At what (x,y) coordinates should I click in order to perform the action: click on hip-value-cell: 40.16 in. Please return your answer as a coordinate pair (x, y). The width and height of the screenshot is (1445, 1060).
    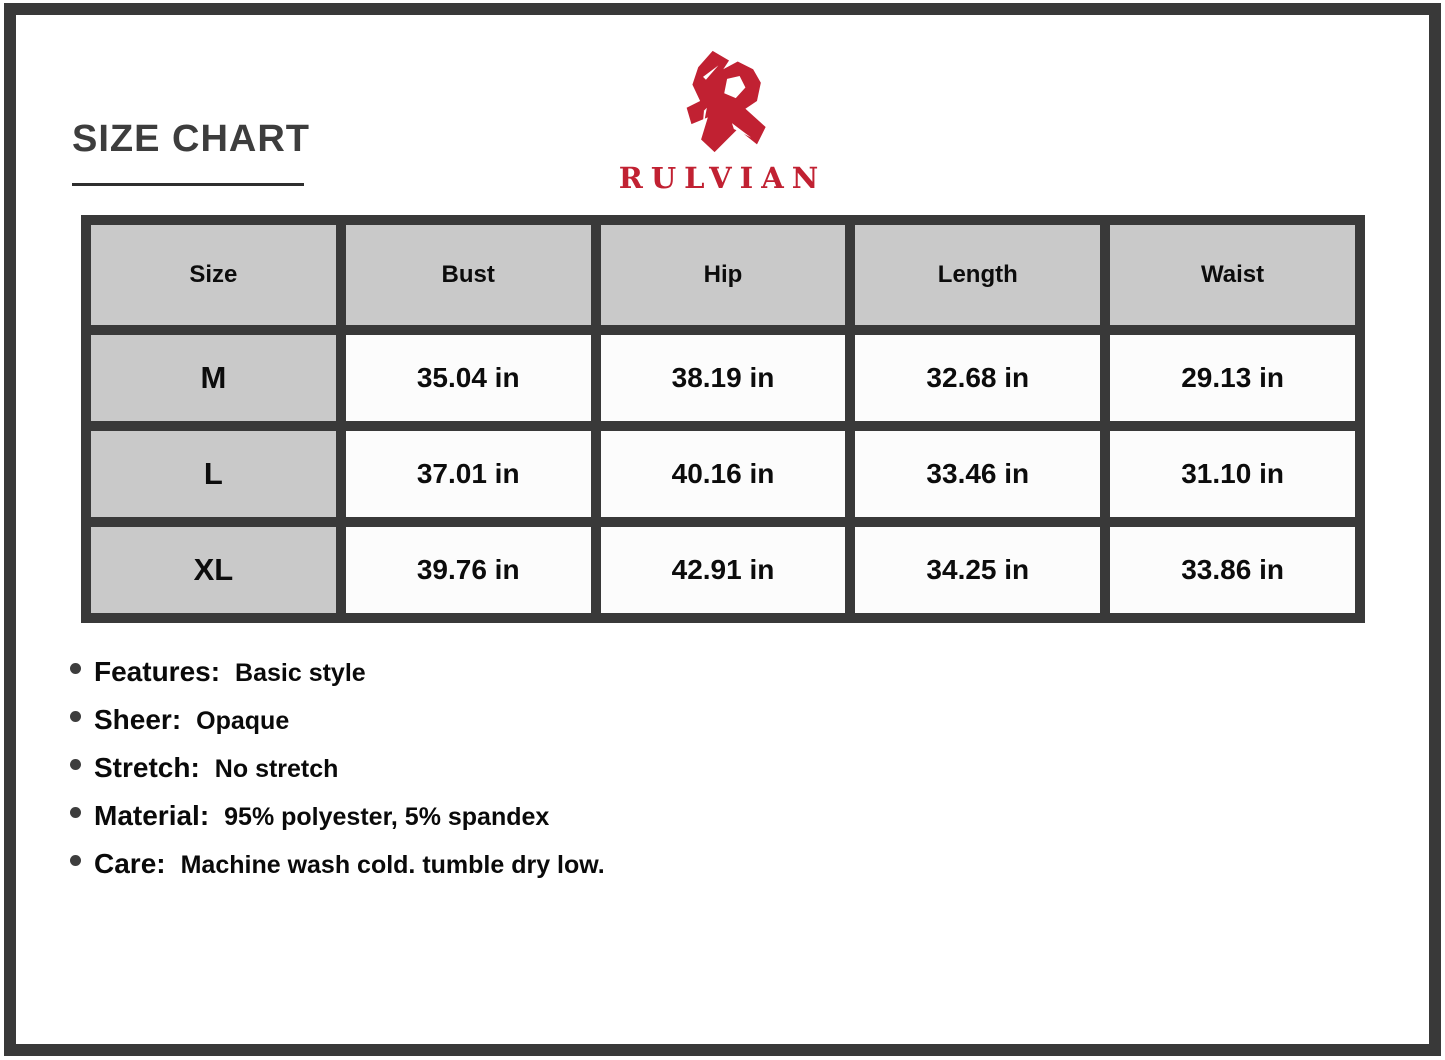
    Looking at the image, I should click on (723, 474).